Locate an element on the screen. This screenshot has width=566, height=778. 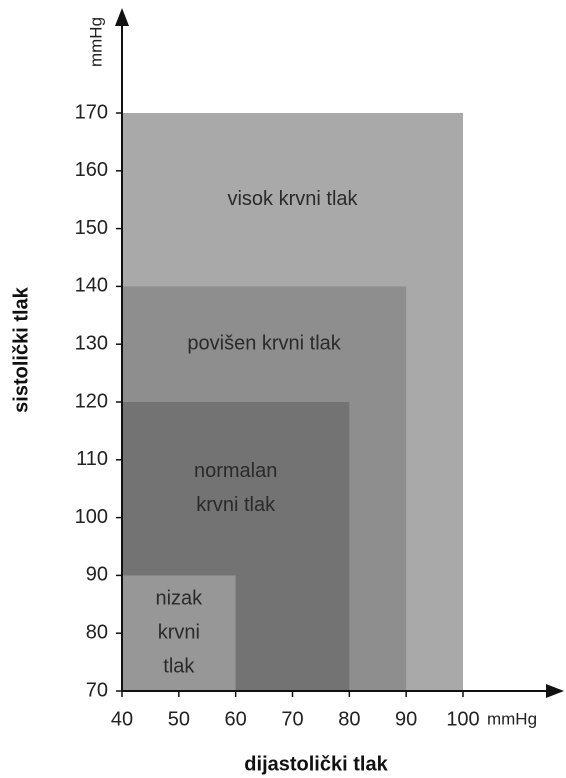
zone-label: povišen krvni tlak is located at coordinates (264, 343).